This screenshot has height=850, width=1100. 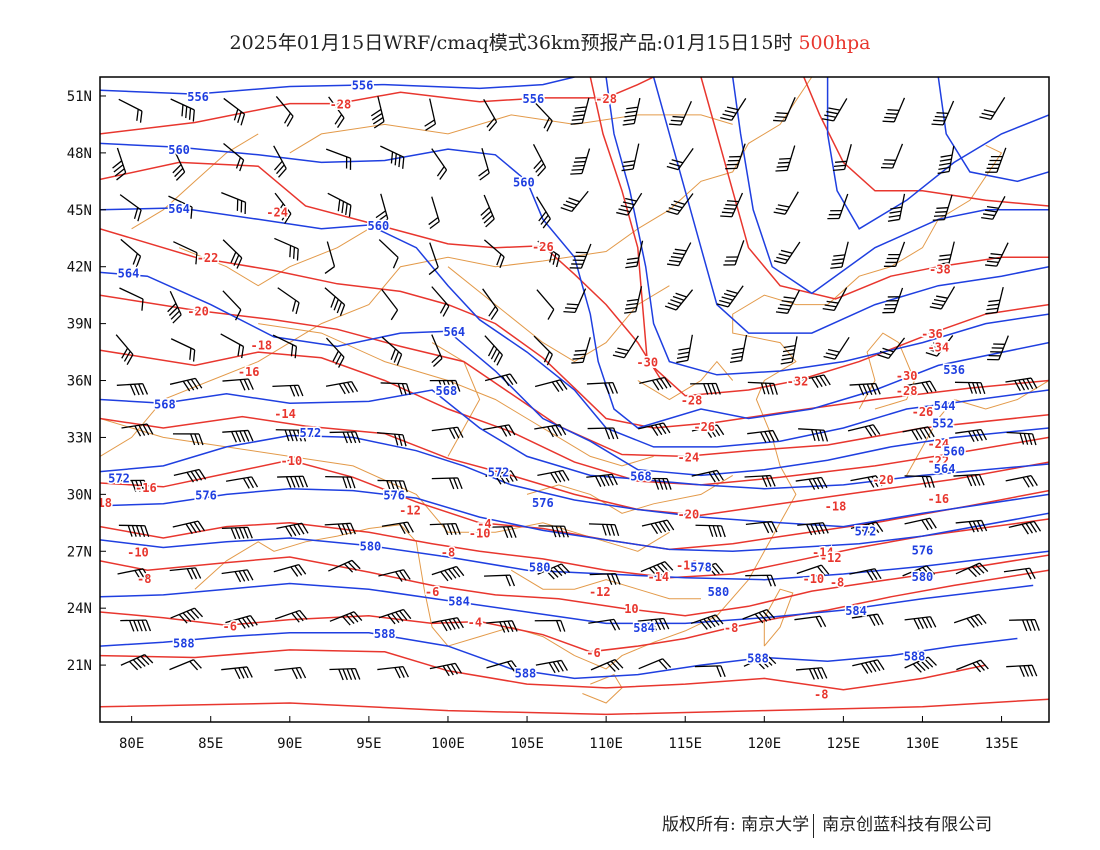 What do you see at coordinates (954, 370) in the screenshot?
I see `height-contour-label: 536` at bounding box center [954, 370].